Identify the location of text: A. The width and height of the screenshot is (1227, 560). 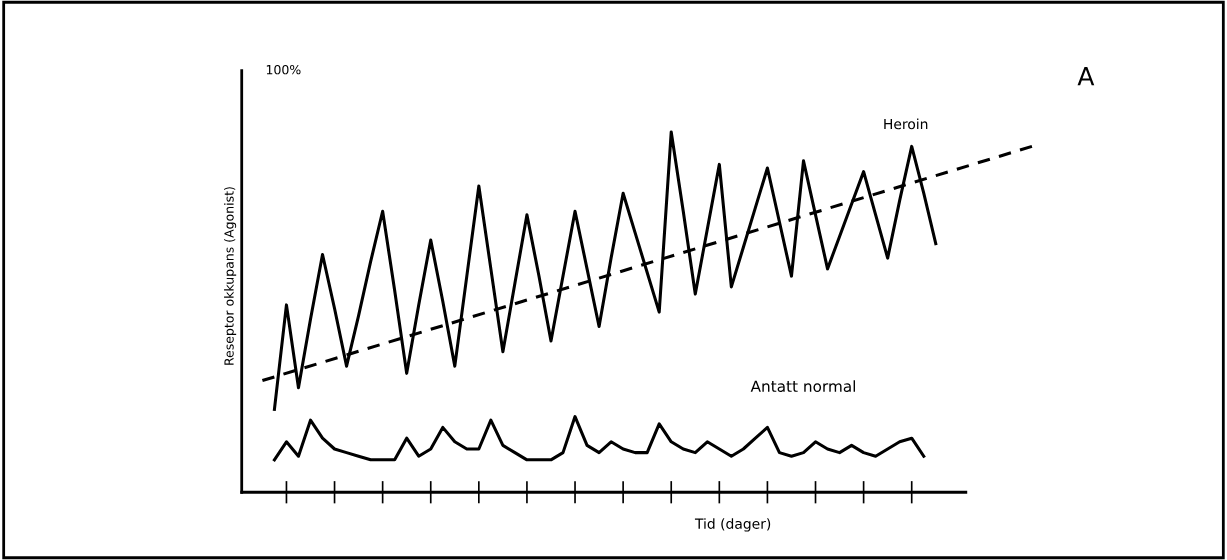
(1086, 76).